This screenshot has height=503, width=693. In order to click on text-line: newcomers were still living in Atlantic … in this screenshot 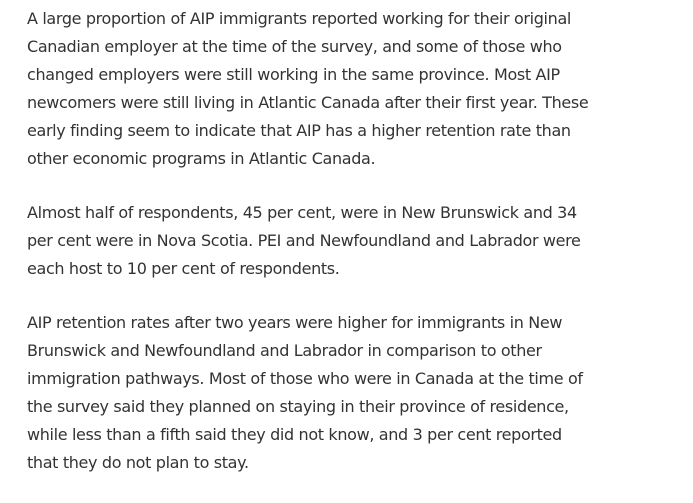, I will do `click(308, 102)`.